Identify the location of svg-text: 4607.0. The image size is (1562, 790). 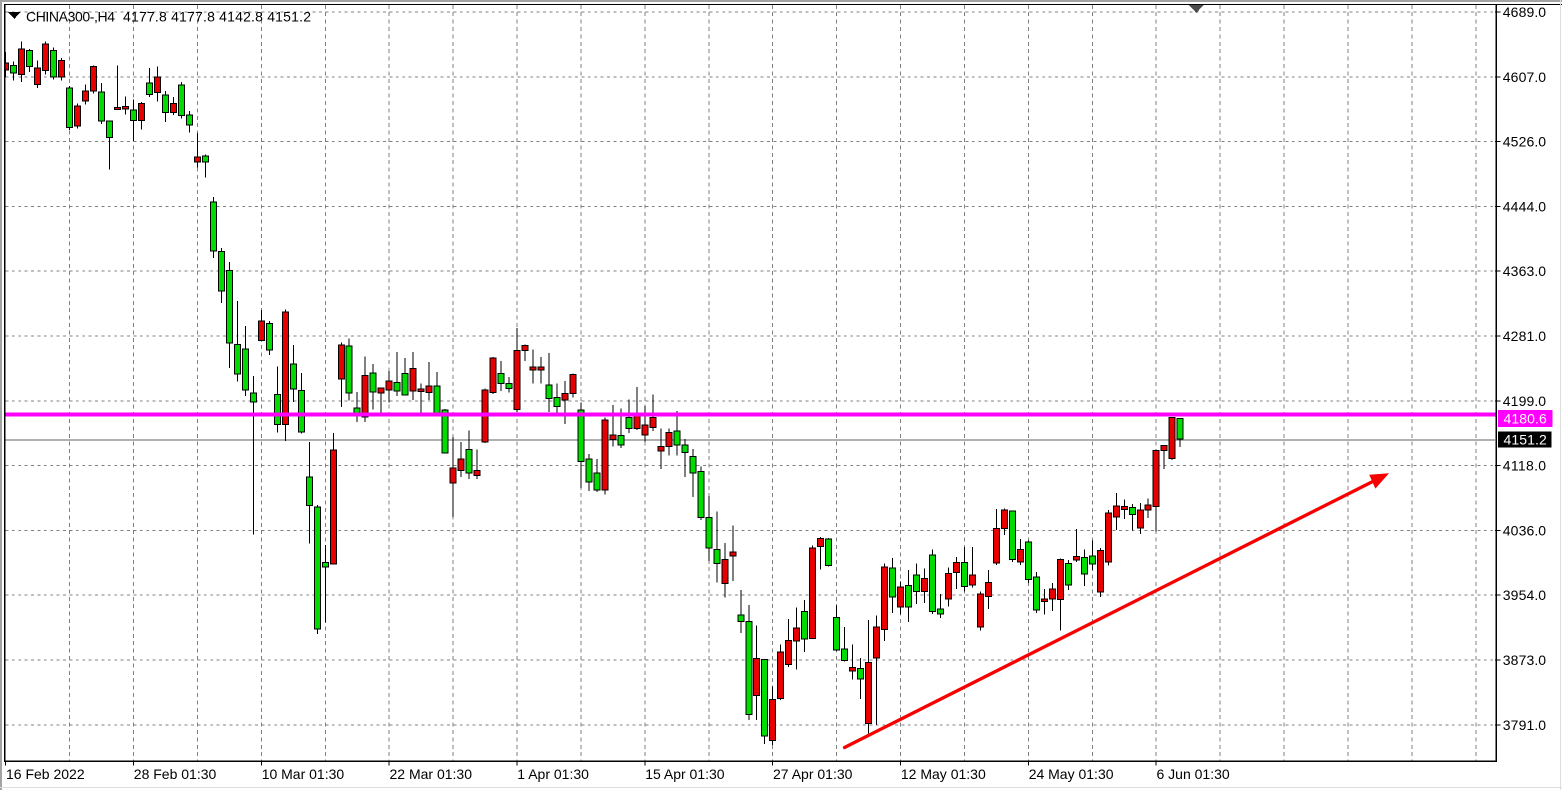
(1525, 77).